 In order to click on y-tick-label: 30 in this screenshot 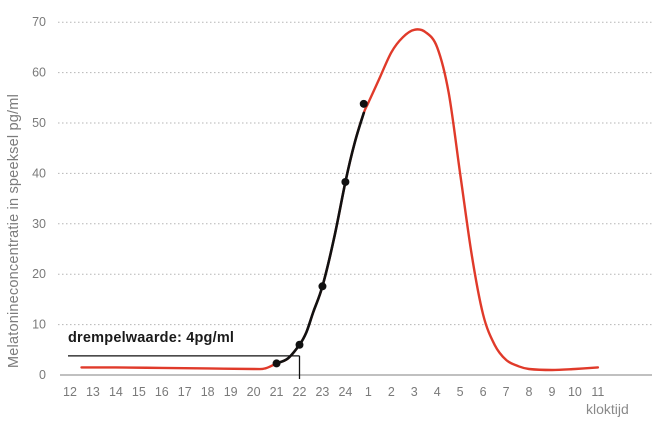, I will do `click(39, 224)`.